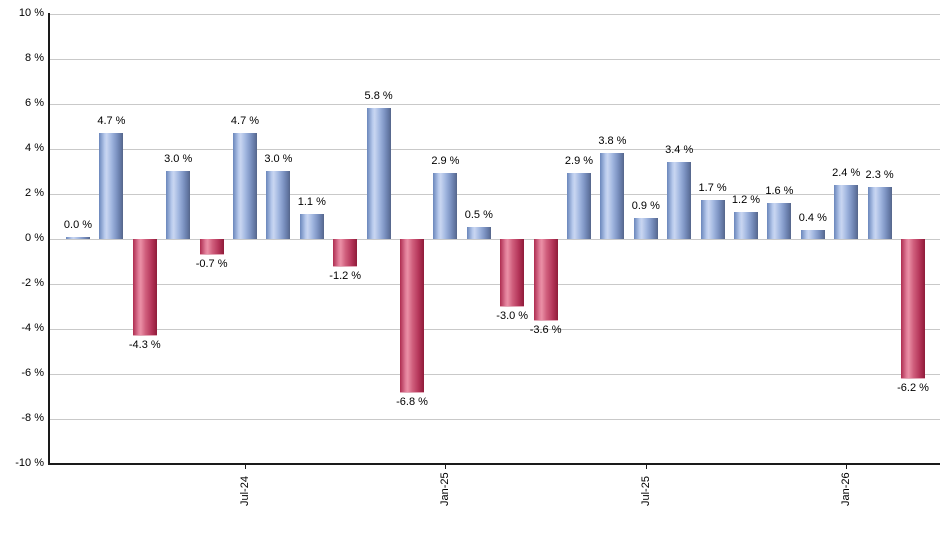 Image resolution: width=940 pixels, height=550 pixels. I want to click on y-axis-line, so click(49, 239).